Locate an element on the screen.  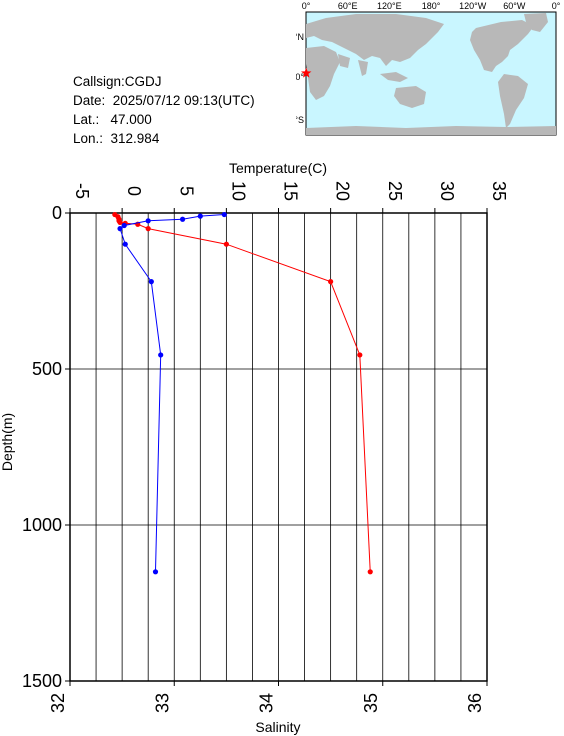
land-japan is located at coordinates (416, 43).